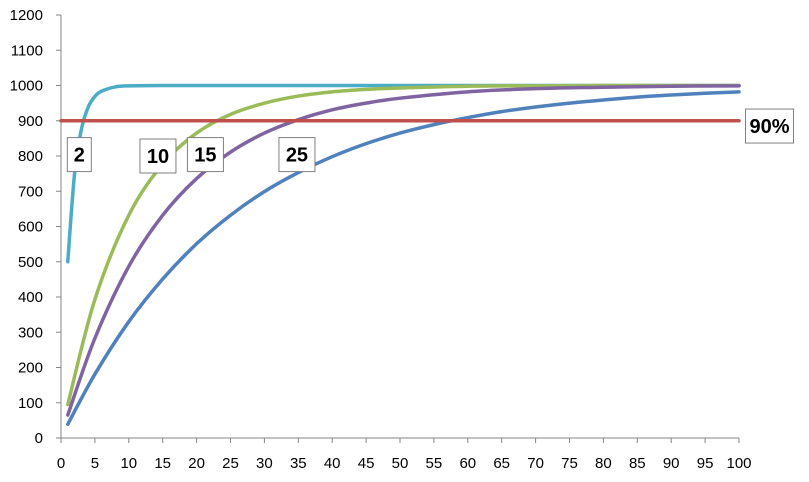 The image size is (809, 482). I want to click on x-tick-label: 5, so click(95, 463).